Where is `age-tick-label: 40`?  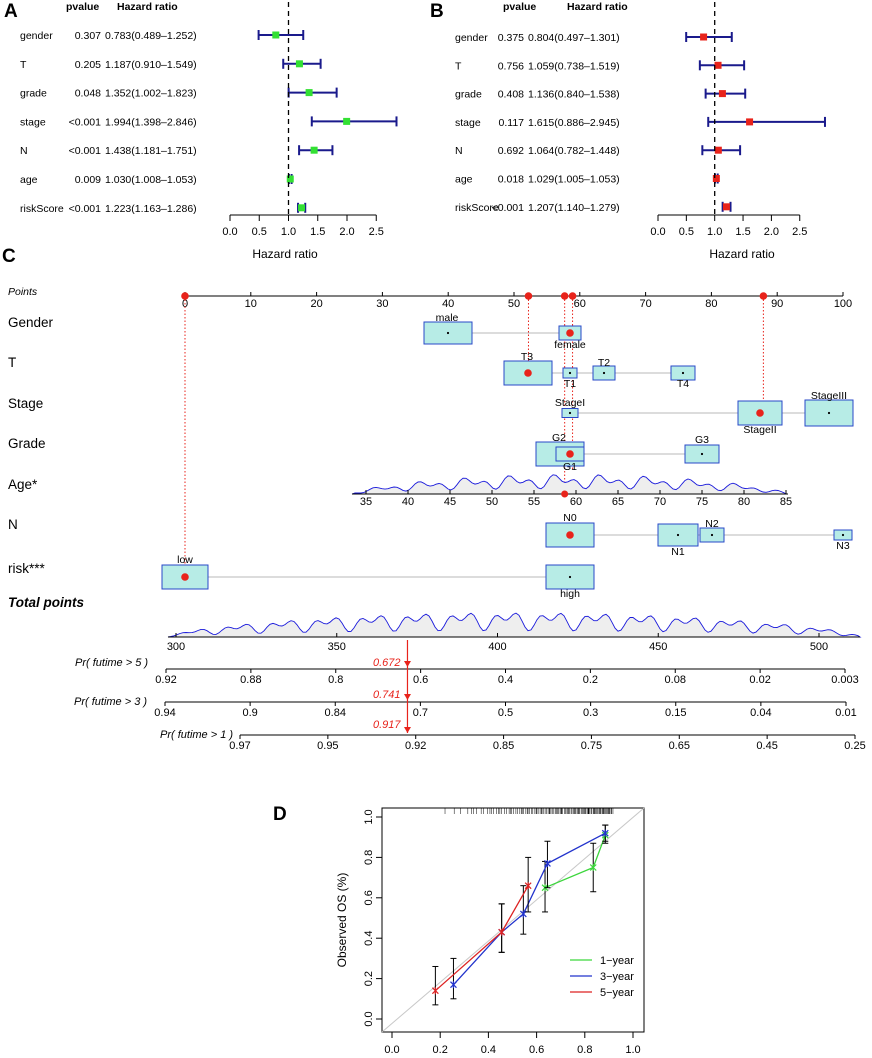
age-tick-label: 40 is located at coordinates (408, 502).